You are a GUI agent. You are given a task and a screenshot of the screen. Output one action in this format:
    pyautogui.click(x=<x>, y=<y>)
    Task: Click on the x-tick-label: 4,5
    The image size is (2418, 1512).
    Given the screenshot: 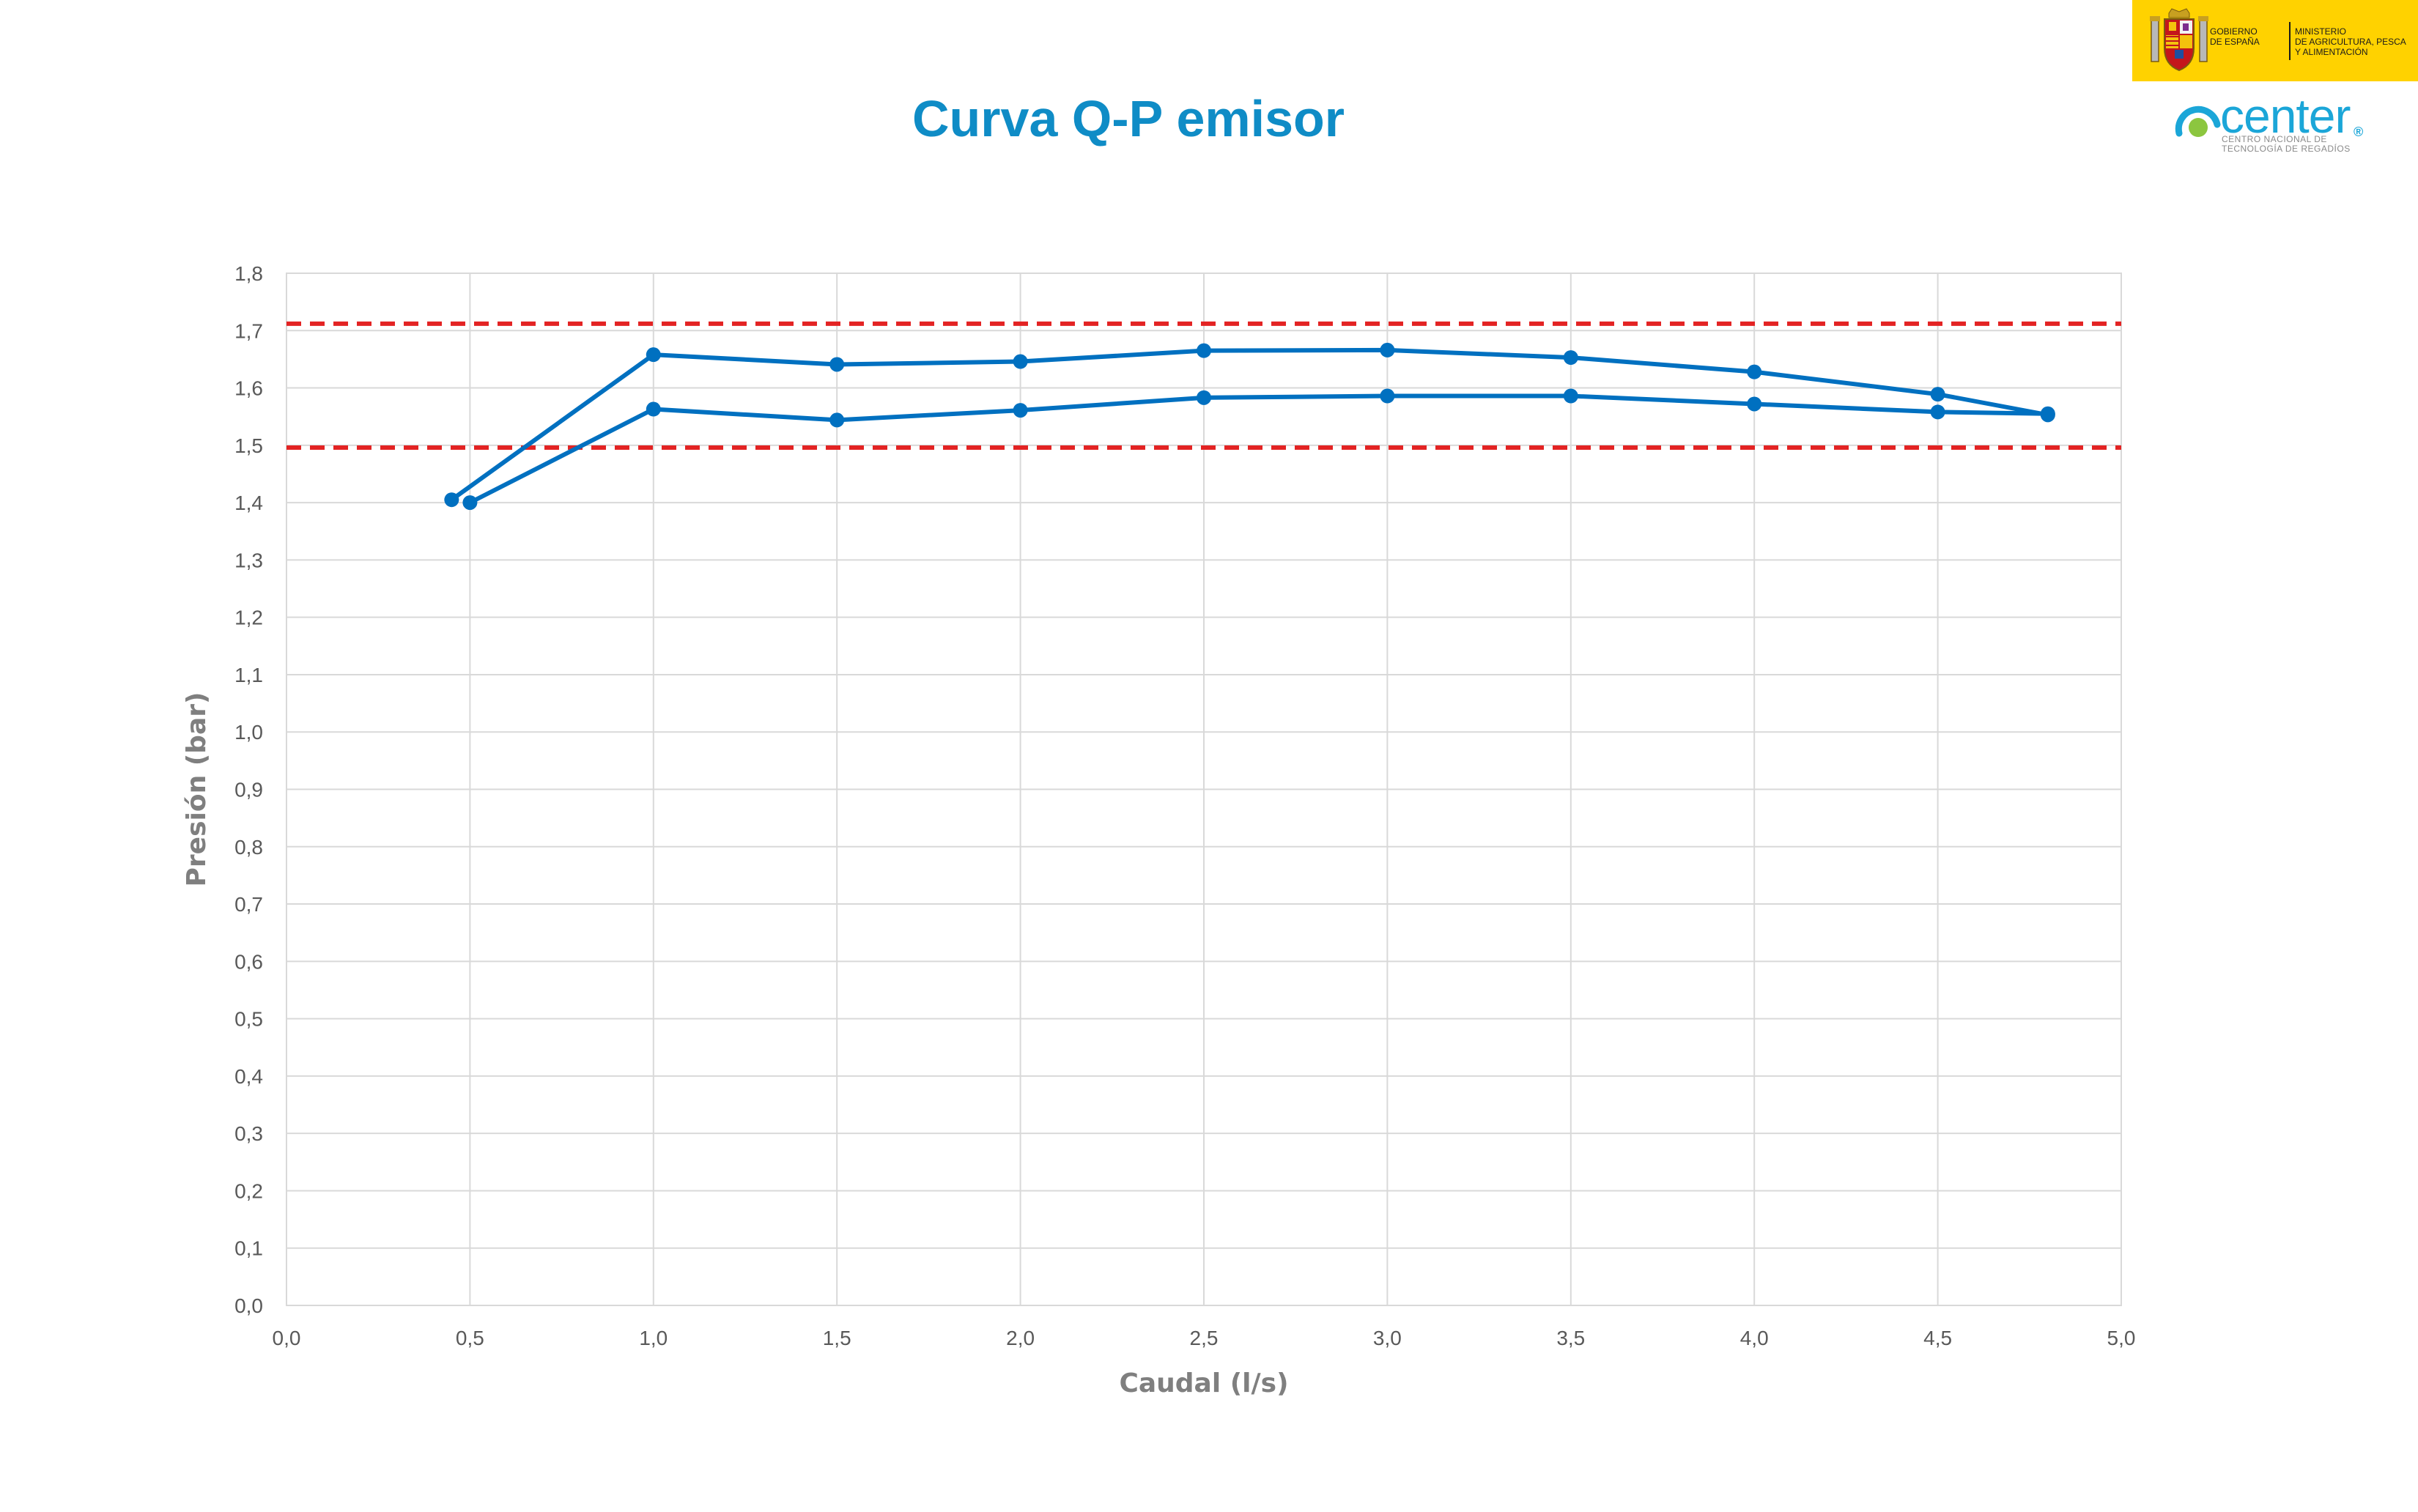 What is the action you would take?
    pyautogui.click(x=1937, y=1338)
    